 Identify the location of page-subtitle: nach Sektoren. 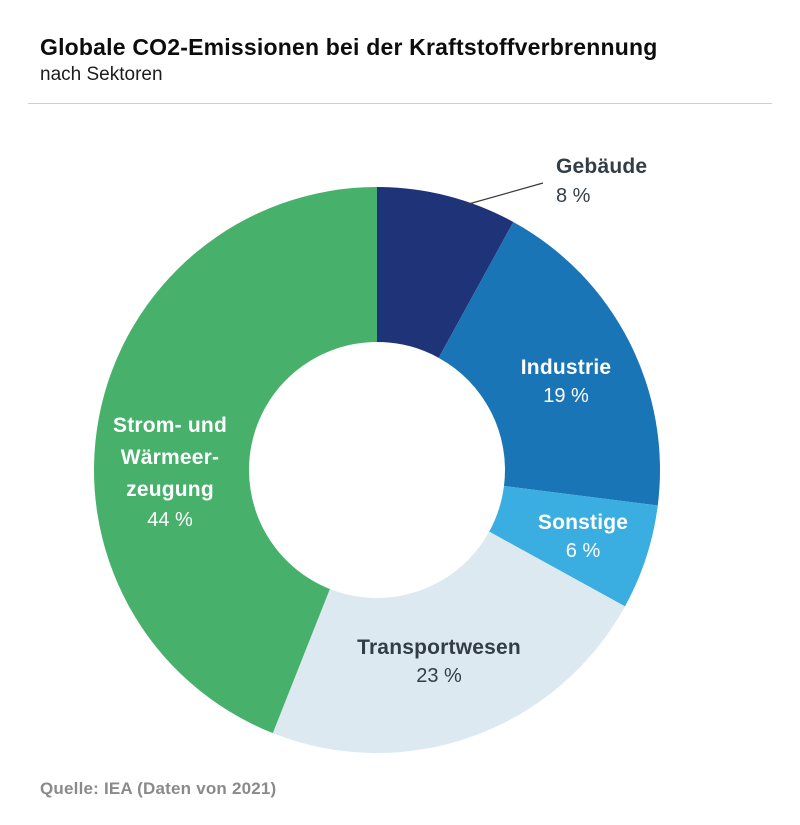
(101, 74).